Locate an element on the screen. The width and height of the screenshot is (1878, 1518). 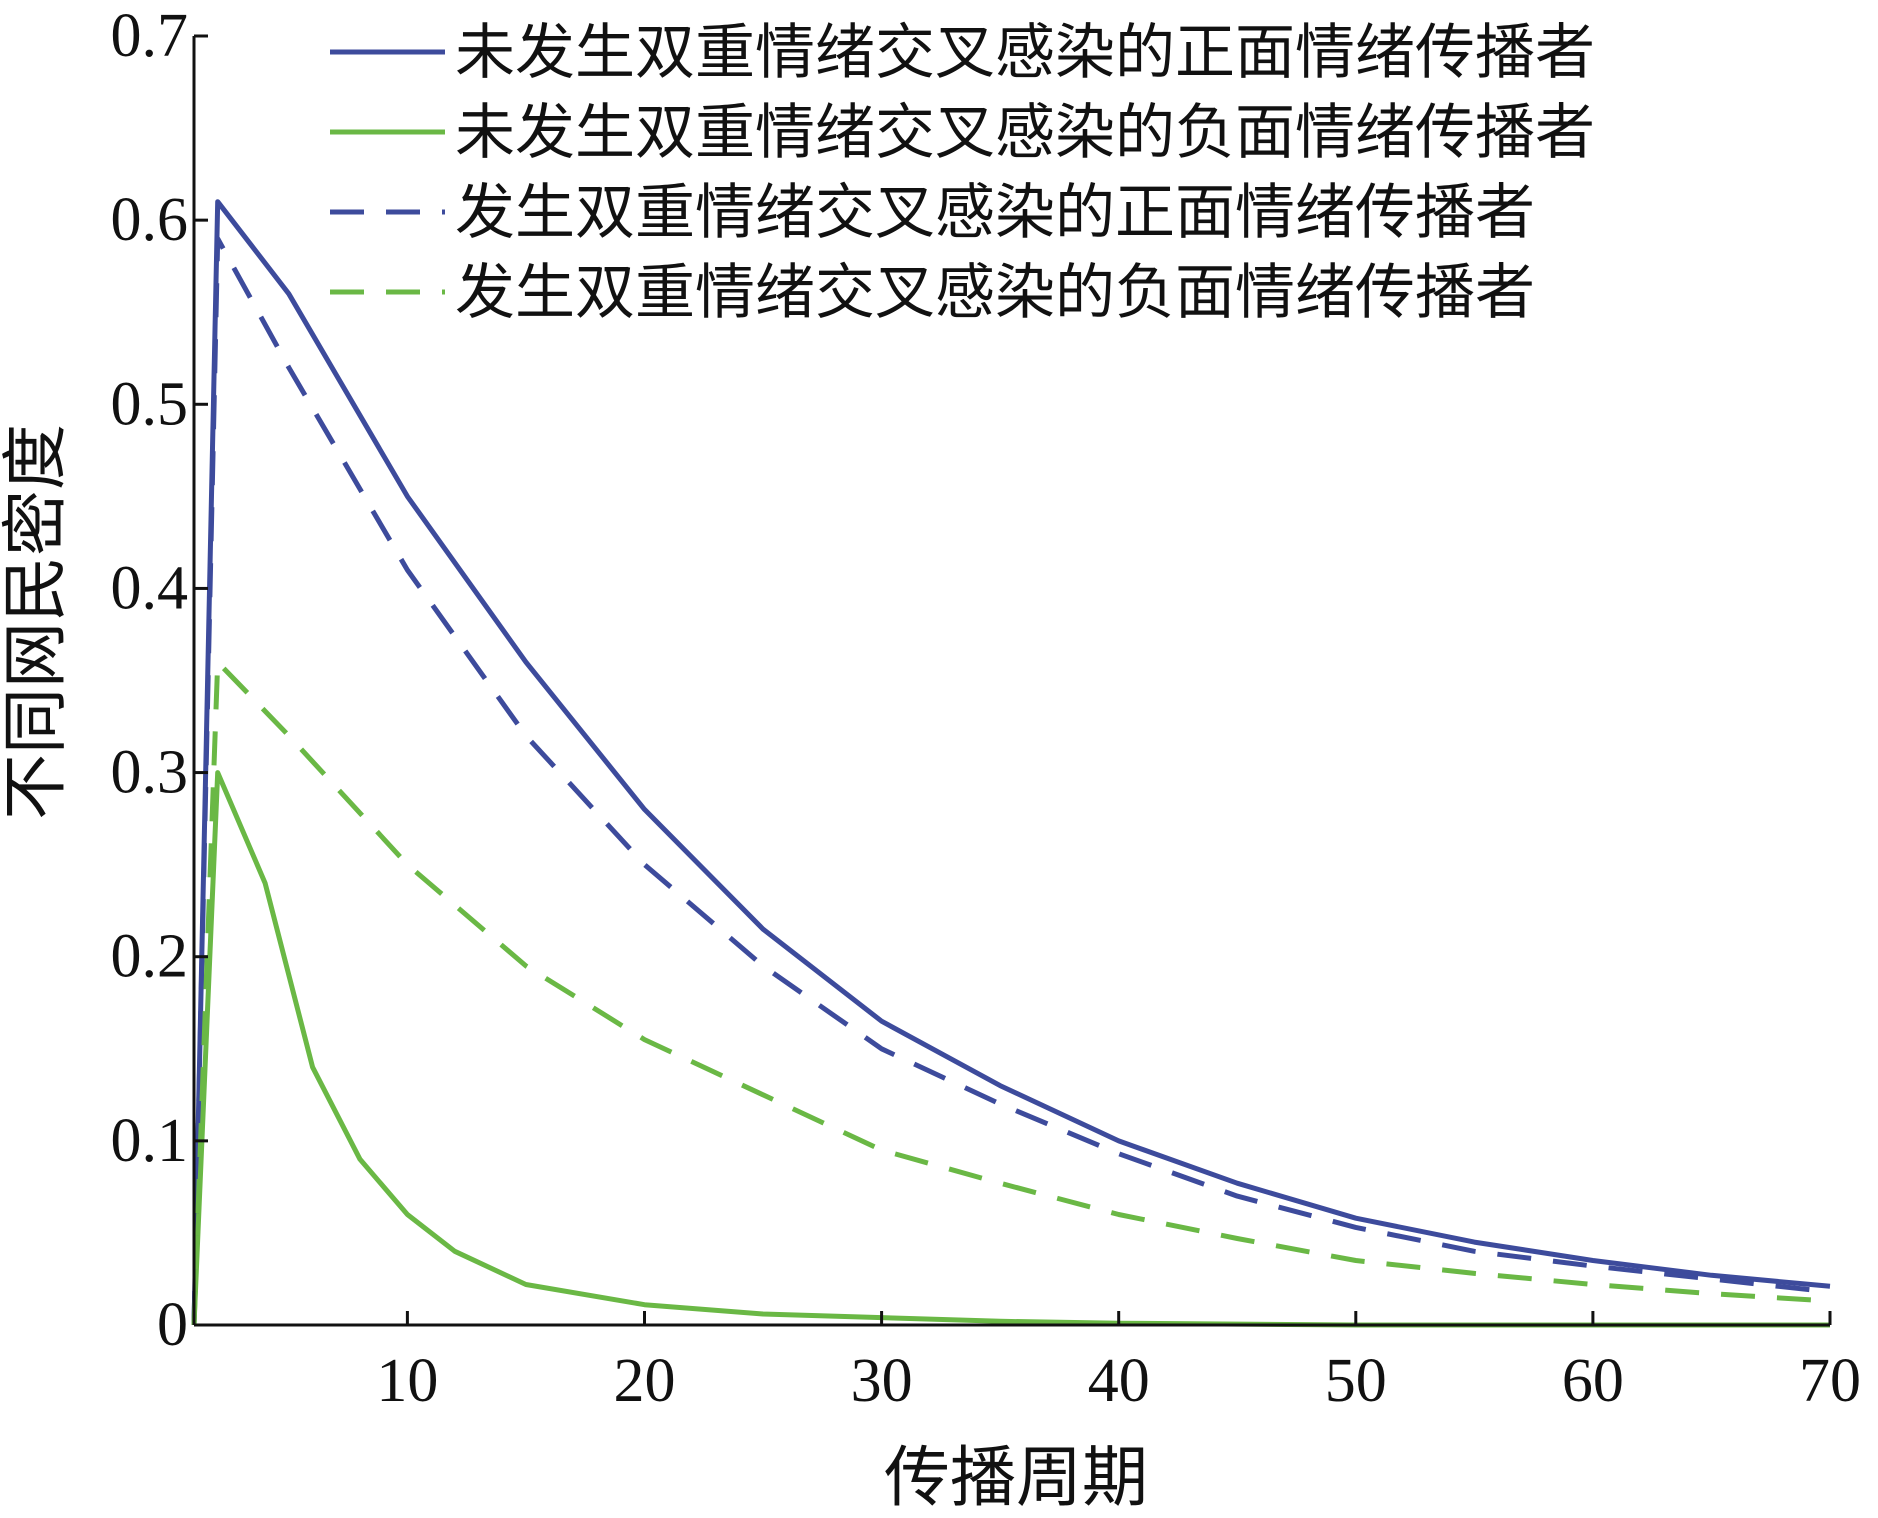
x-tick-label: 50 is located at coordinates (1356, 1381).